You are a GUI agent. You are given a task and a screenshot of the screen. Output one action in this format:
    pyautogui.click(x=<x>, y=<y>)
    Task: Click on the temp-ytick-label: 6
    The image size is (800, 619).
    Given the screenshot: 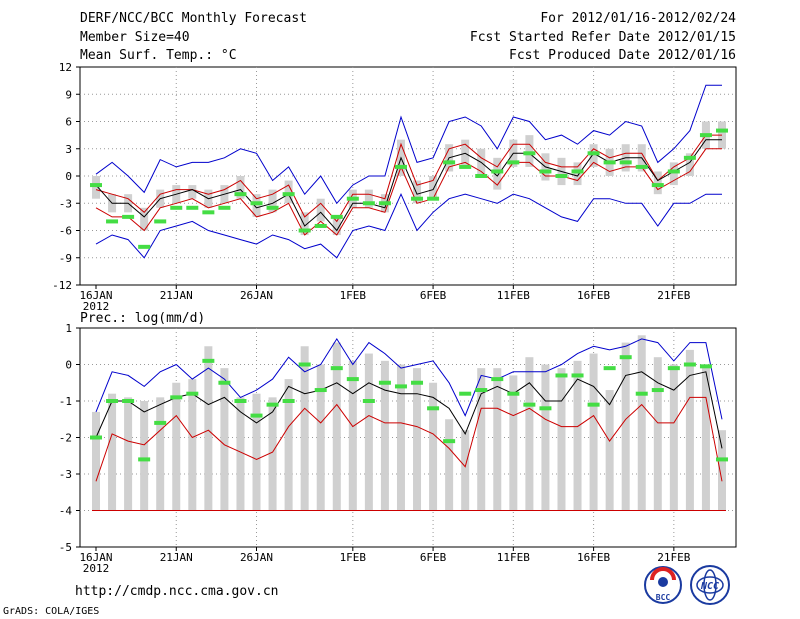 What is the action you would take?
    pyautogui.click(x=68, y=122)
    